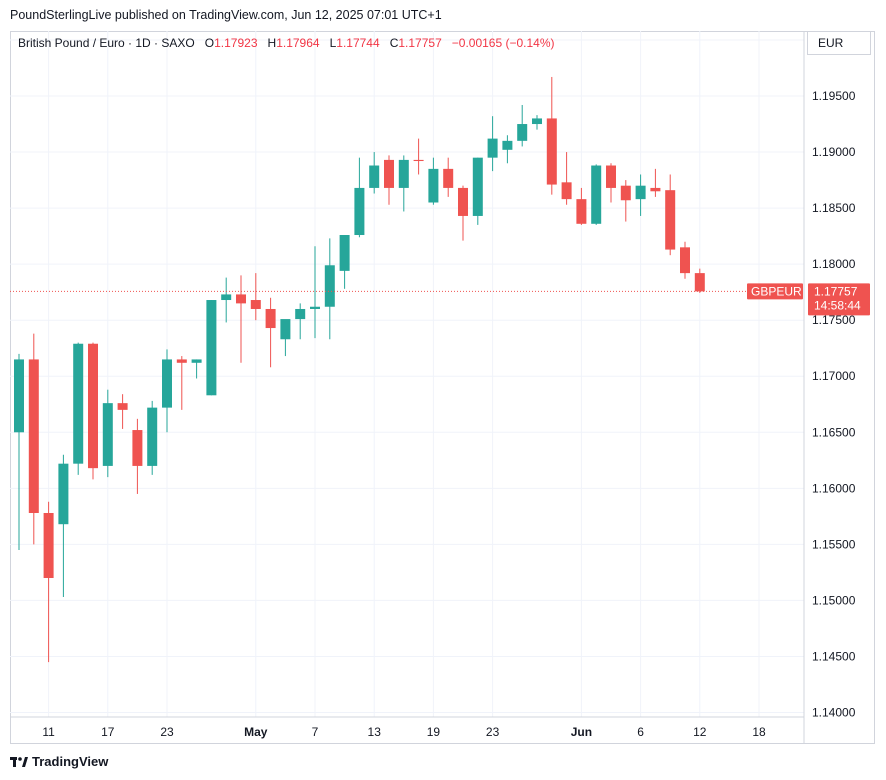  I want to click on ticker-label-box, so click(775, 291).